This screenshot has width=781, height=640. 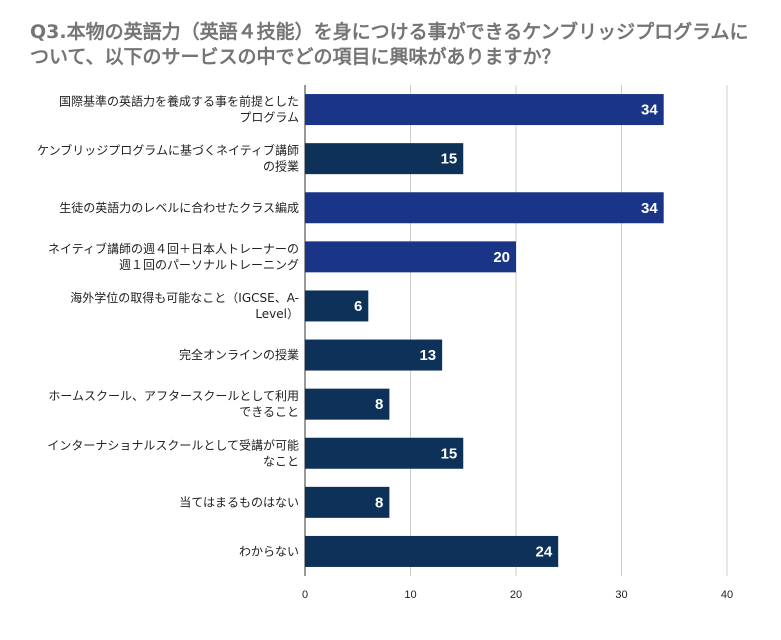 What do you see at coordinates (727, 595) in the screenshot?
I see `x-tick-label: 40` at bounding box center [727, 595].